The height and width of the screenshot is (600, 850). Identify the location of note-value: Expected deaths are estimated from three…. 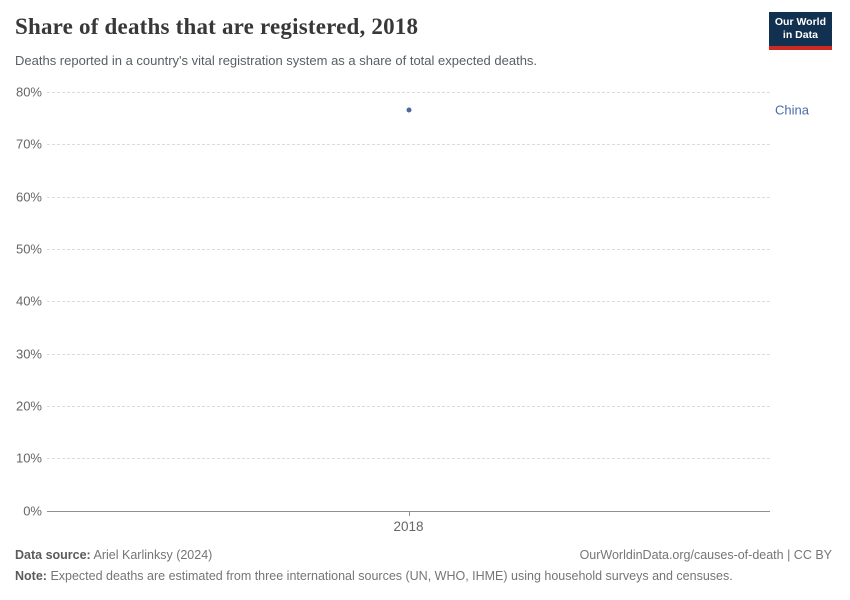
(391, 576).